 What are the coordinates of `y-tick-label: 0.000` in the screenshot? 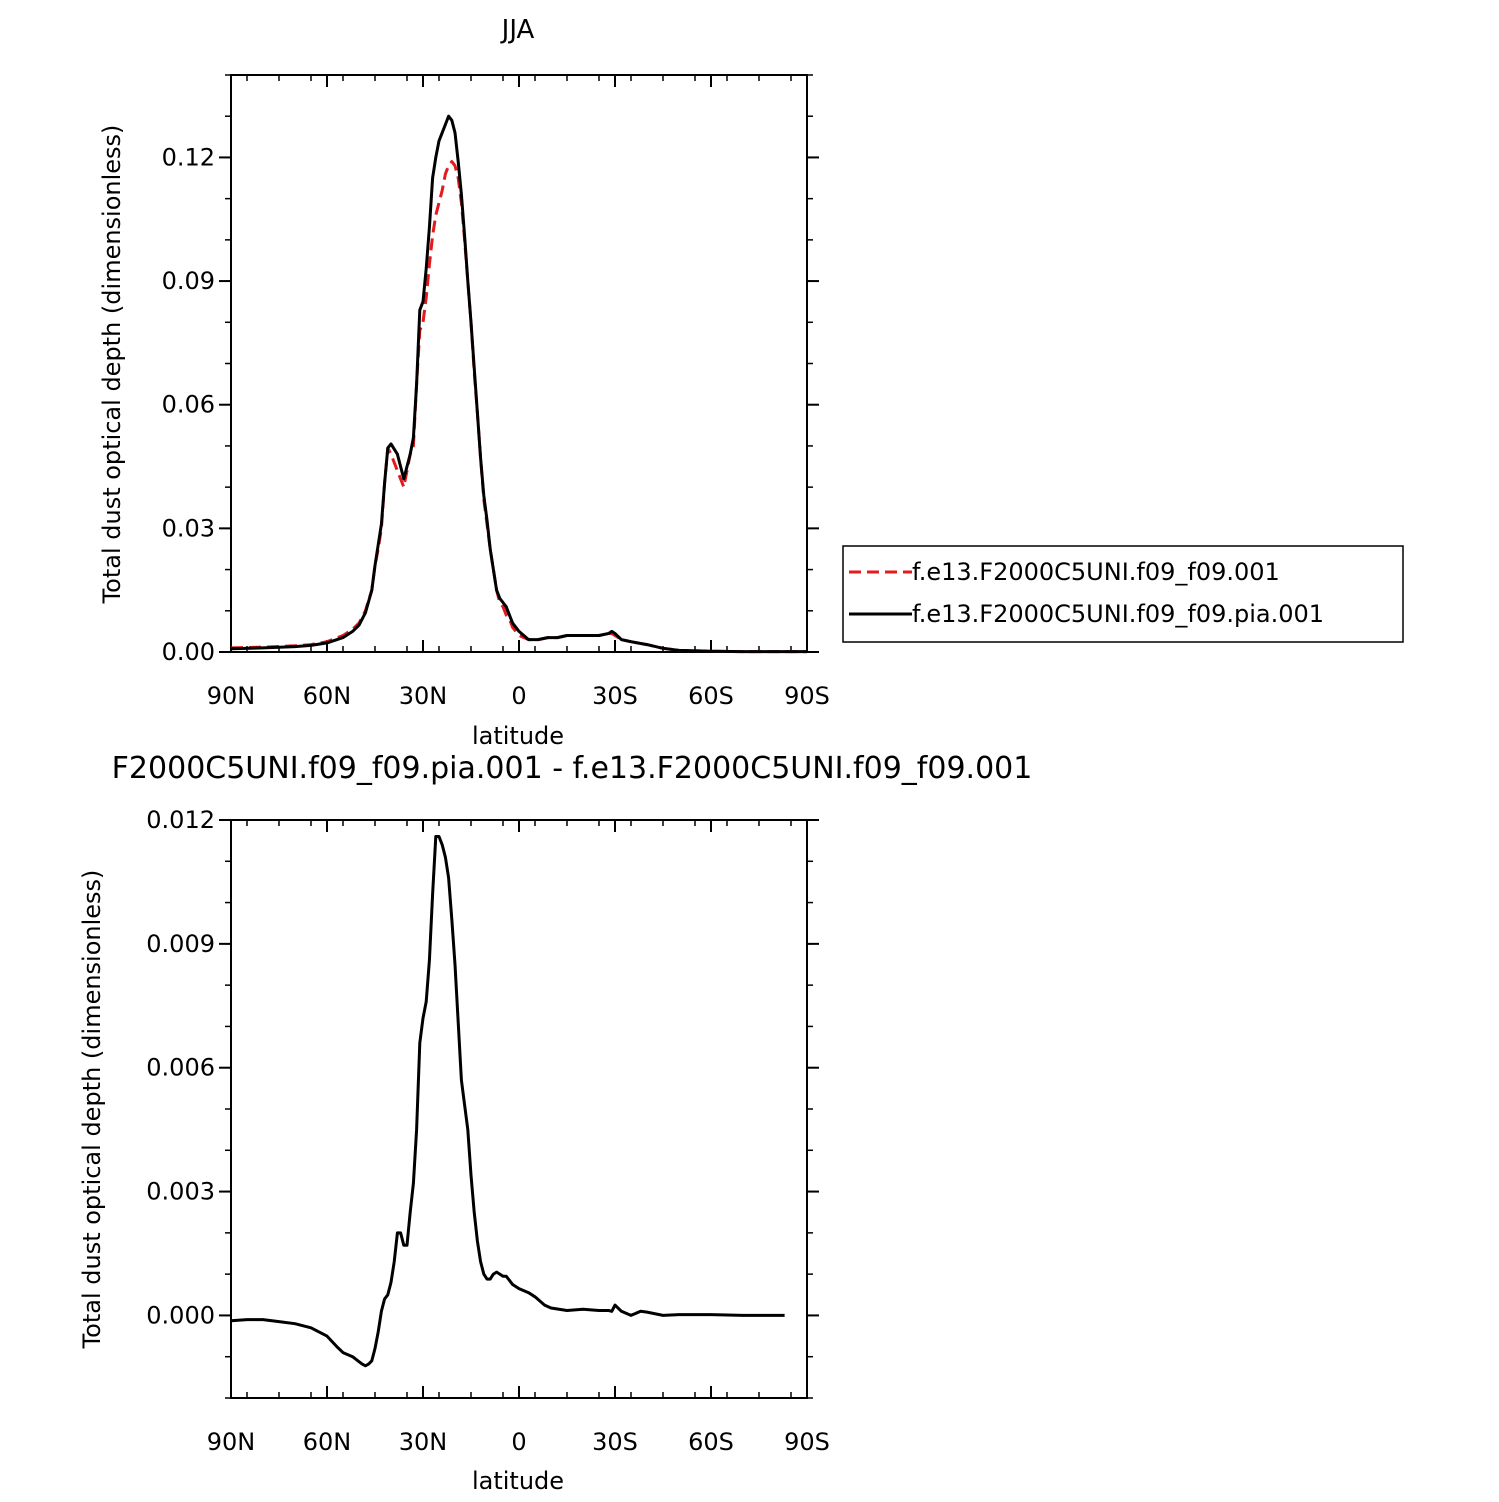 It's located at (180, 1315).